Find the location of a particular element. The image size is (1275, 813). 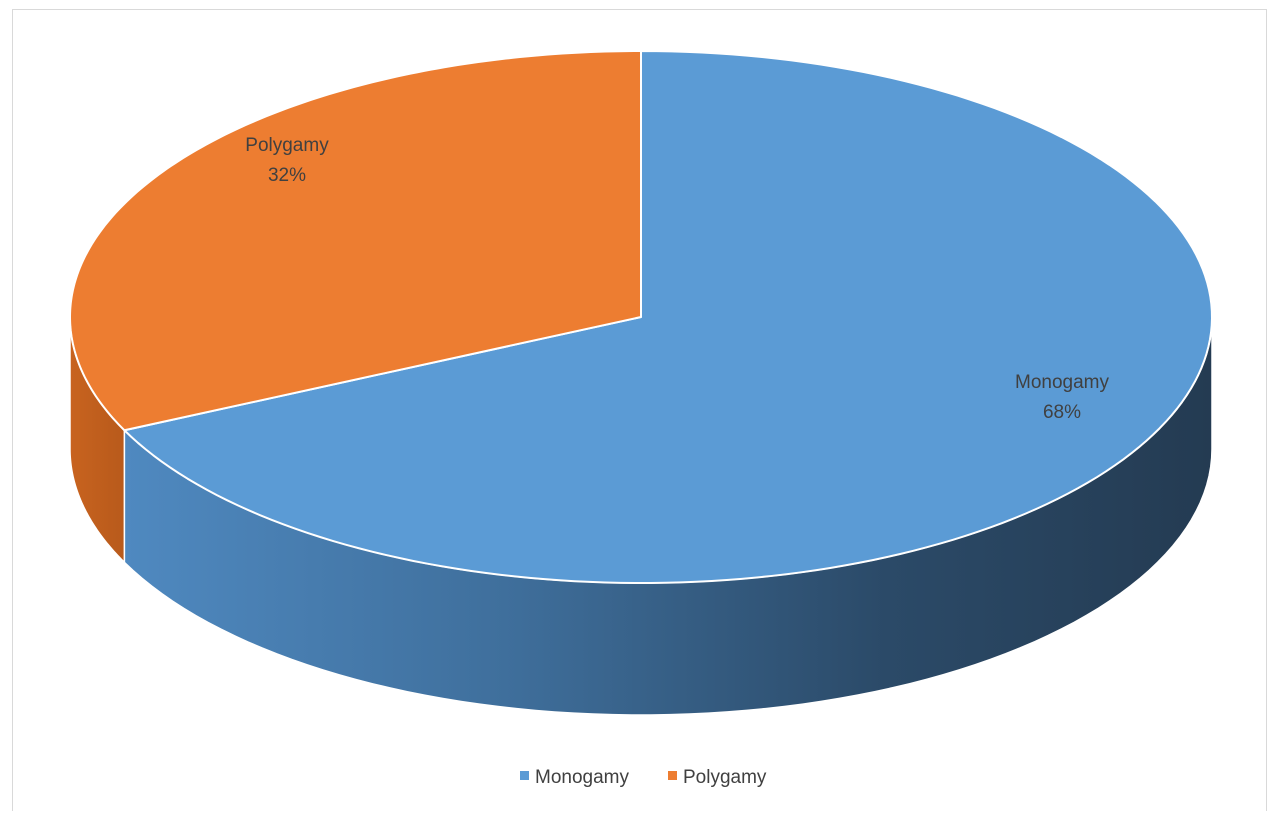

data-label-monogamy-value: 68% is located at coordinates (1062, 412).